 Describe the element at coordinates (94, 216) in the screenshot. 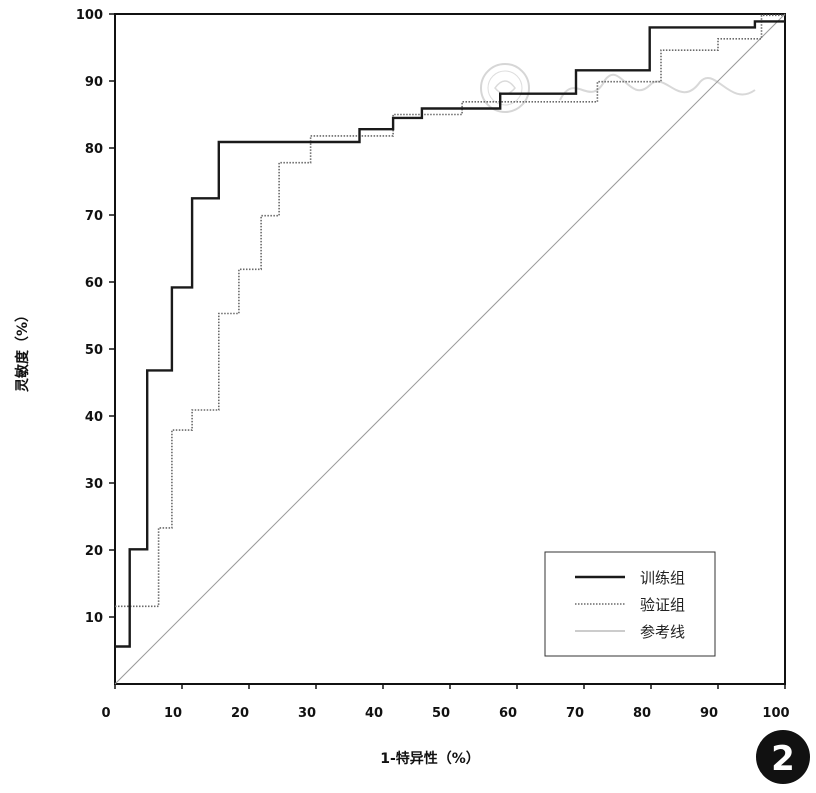

I see `y-tick-label: 70` at that location.